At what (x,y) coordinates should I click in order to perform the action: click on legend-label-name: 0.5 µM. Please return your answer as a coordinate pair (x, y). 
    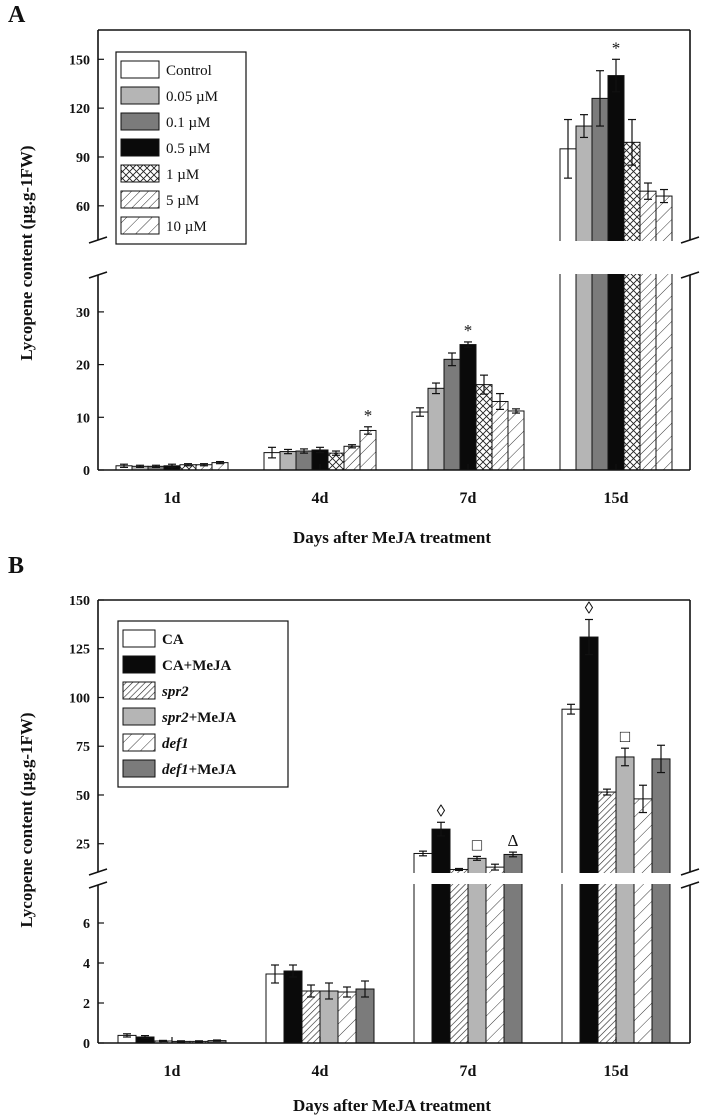
    Looking at the image, I should click on (188, 149).